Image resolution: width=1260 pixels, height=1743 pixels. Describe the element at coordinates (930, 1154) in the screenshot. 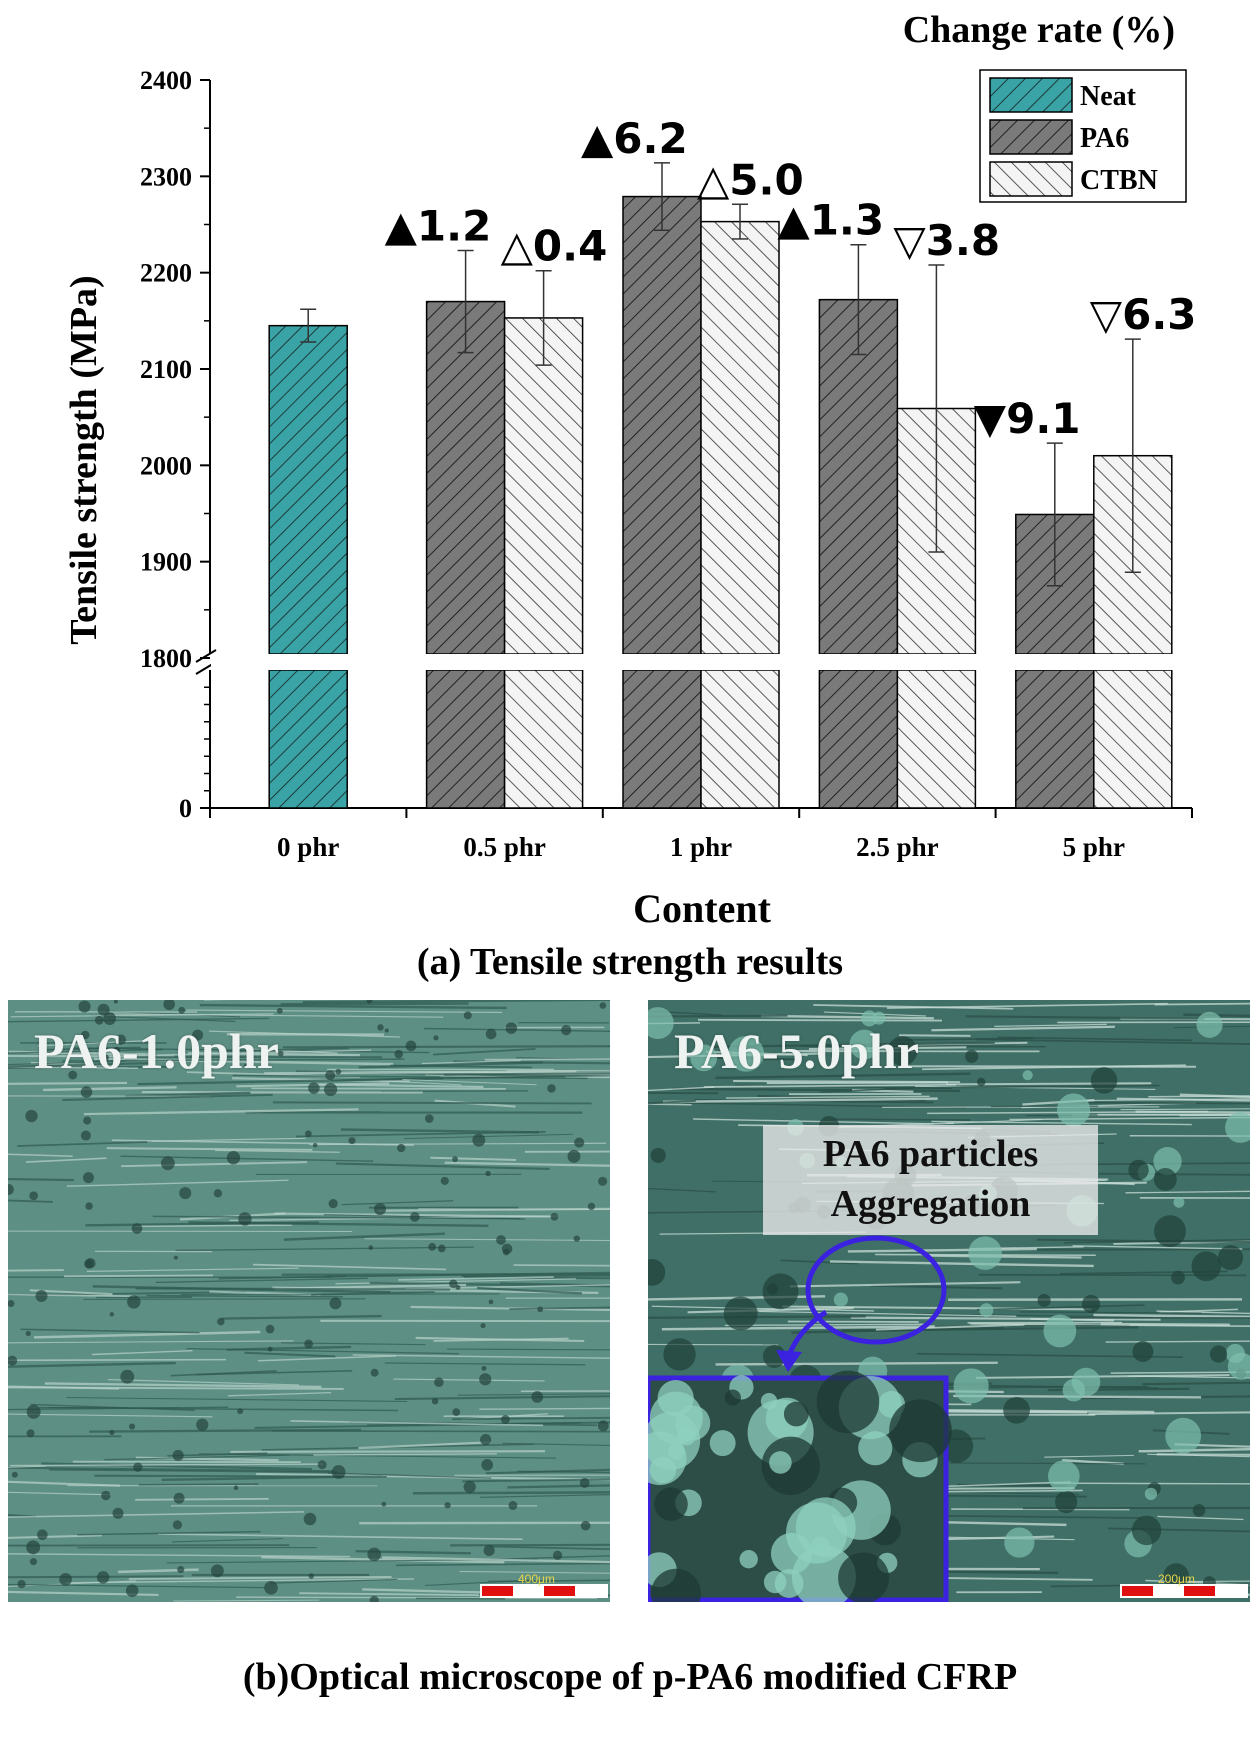

I see `aggregation-line-1: PA6 particles` at that location.